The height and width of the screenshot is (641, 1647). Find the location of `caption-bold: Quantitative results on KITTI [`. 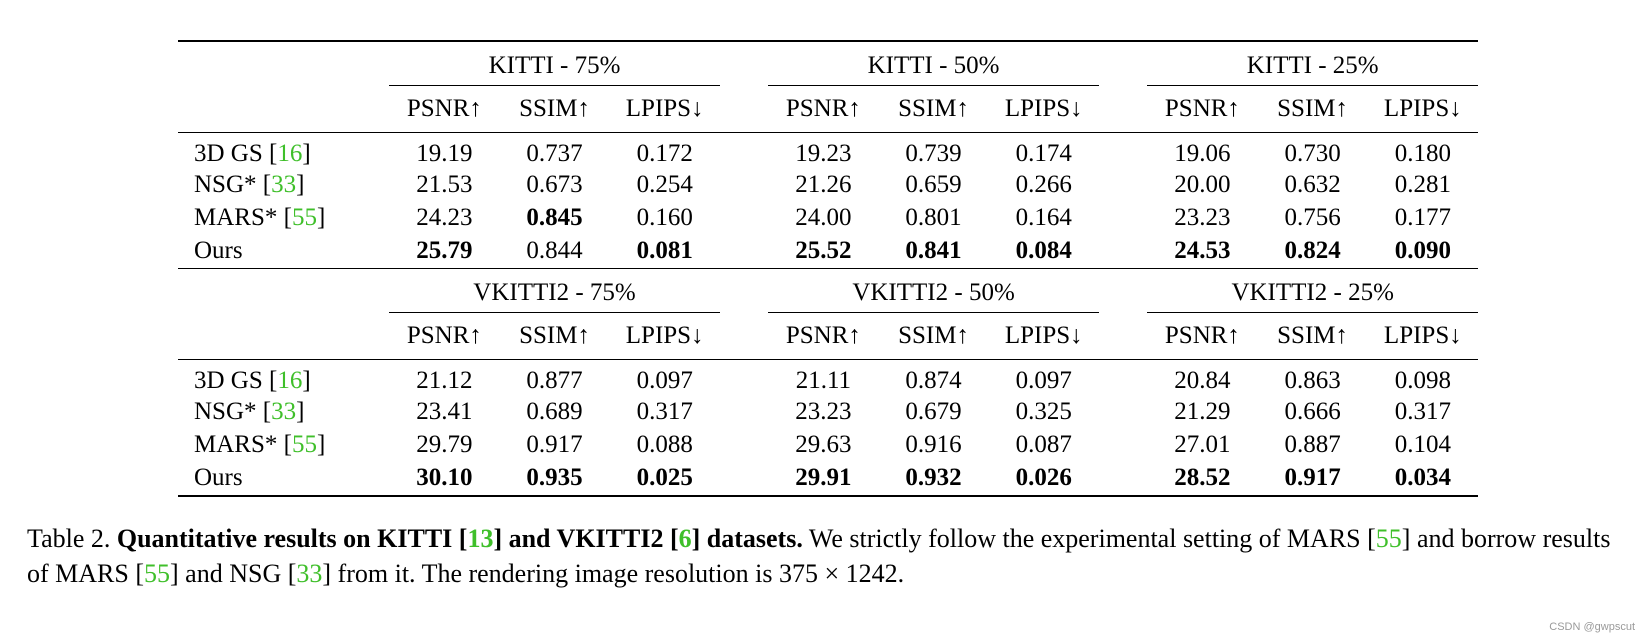

caption-bold: Quantitative results on KITTI [ is located at coordinates (292, 538).